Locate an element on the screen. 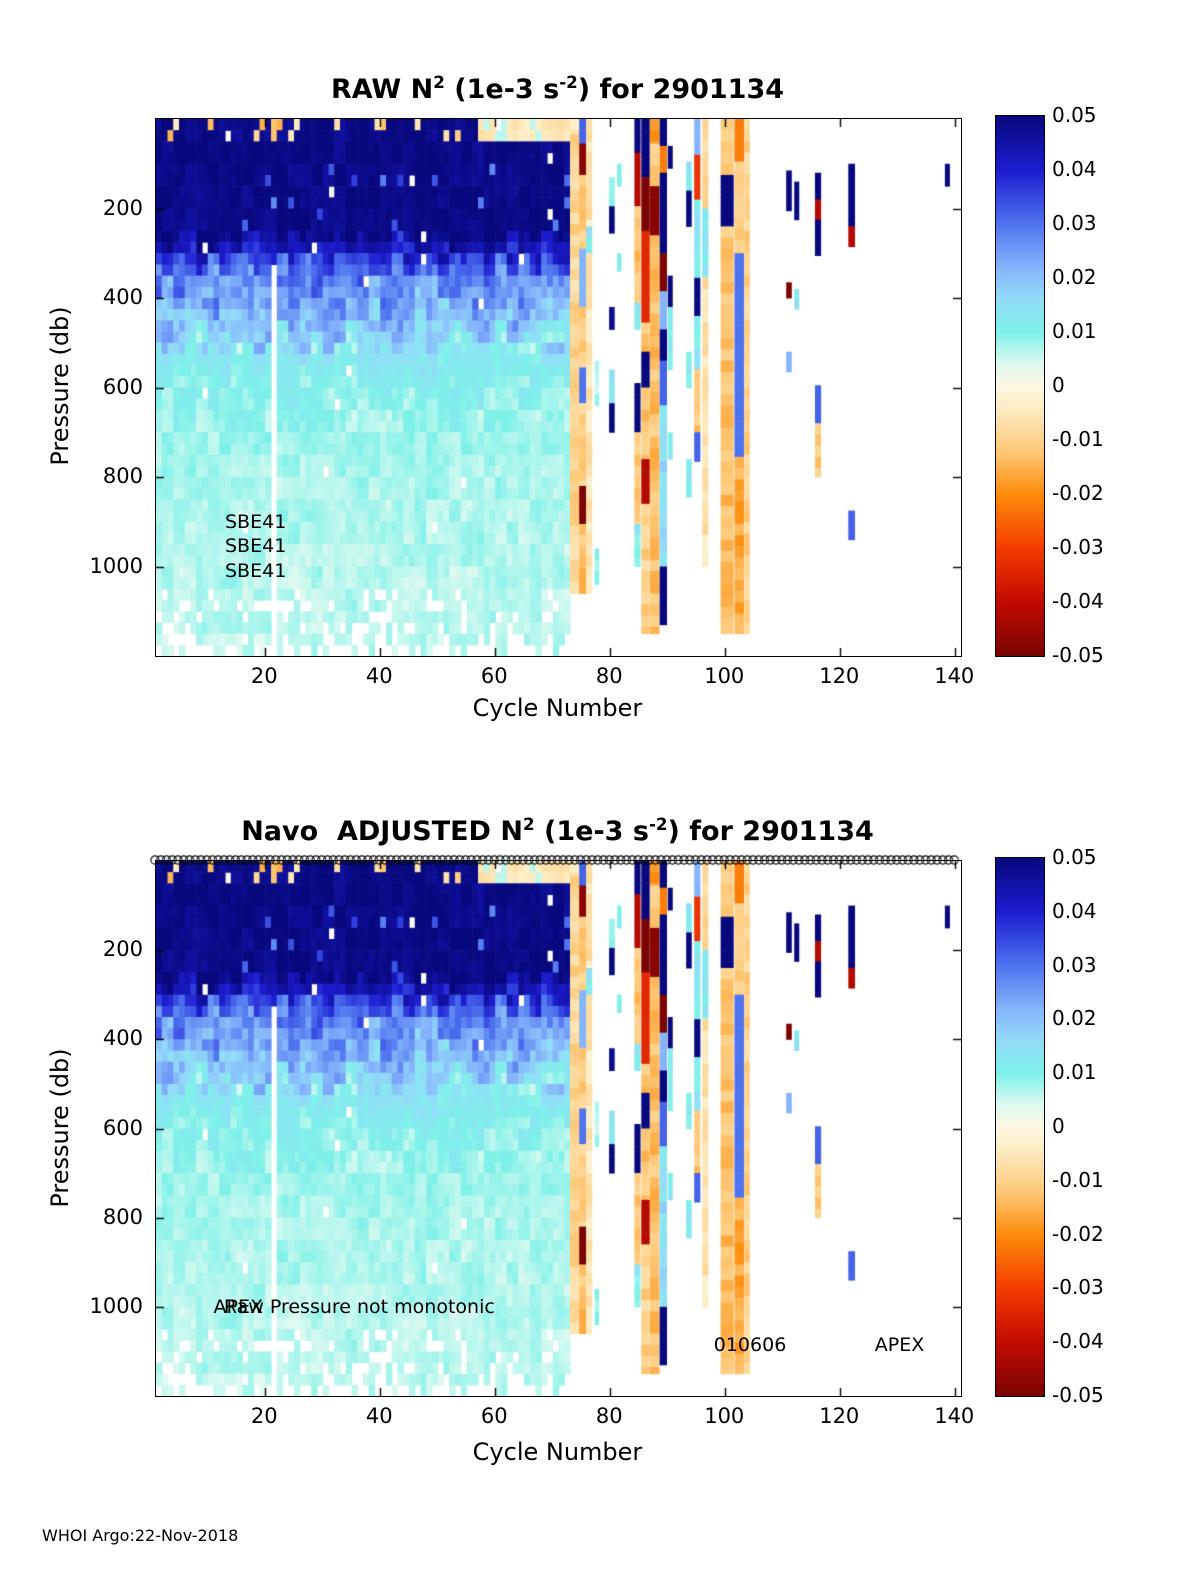  adjusted-panel-title: Navo ADJUSTED N2 (1e-3 s-2) for 2901134 is located at coordinates (557, 830).